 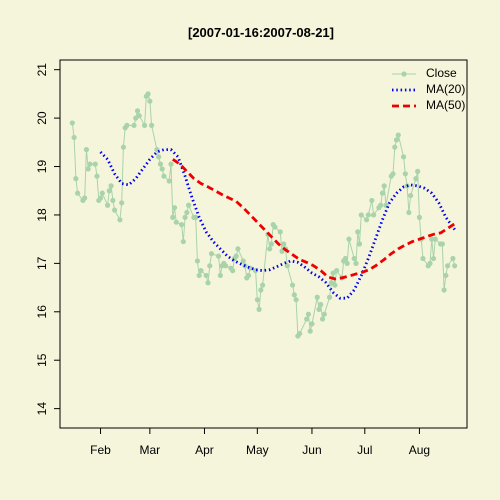 I want to click on y-axis: 14 15 16 17 18 19 20 21, so click(x=47, y=239).